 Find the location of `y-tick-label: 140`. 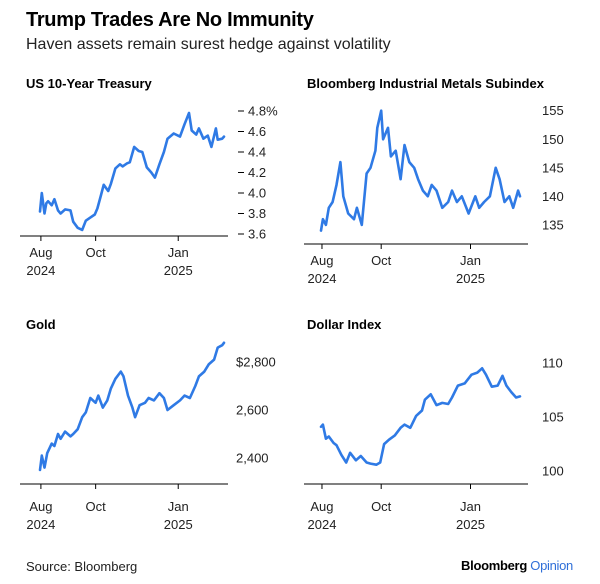

y-tick-label: 140 is located at coordinates (553, 196).